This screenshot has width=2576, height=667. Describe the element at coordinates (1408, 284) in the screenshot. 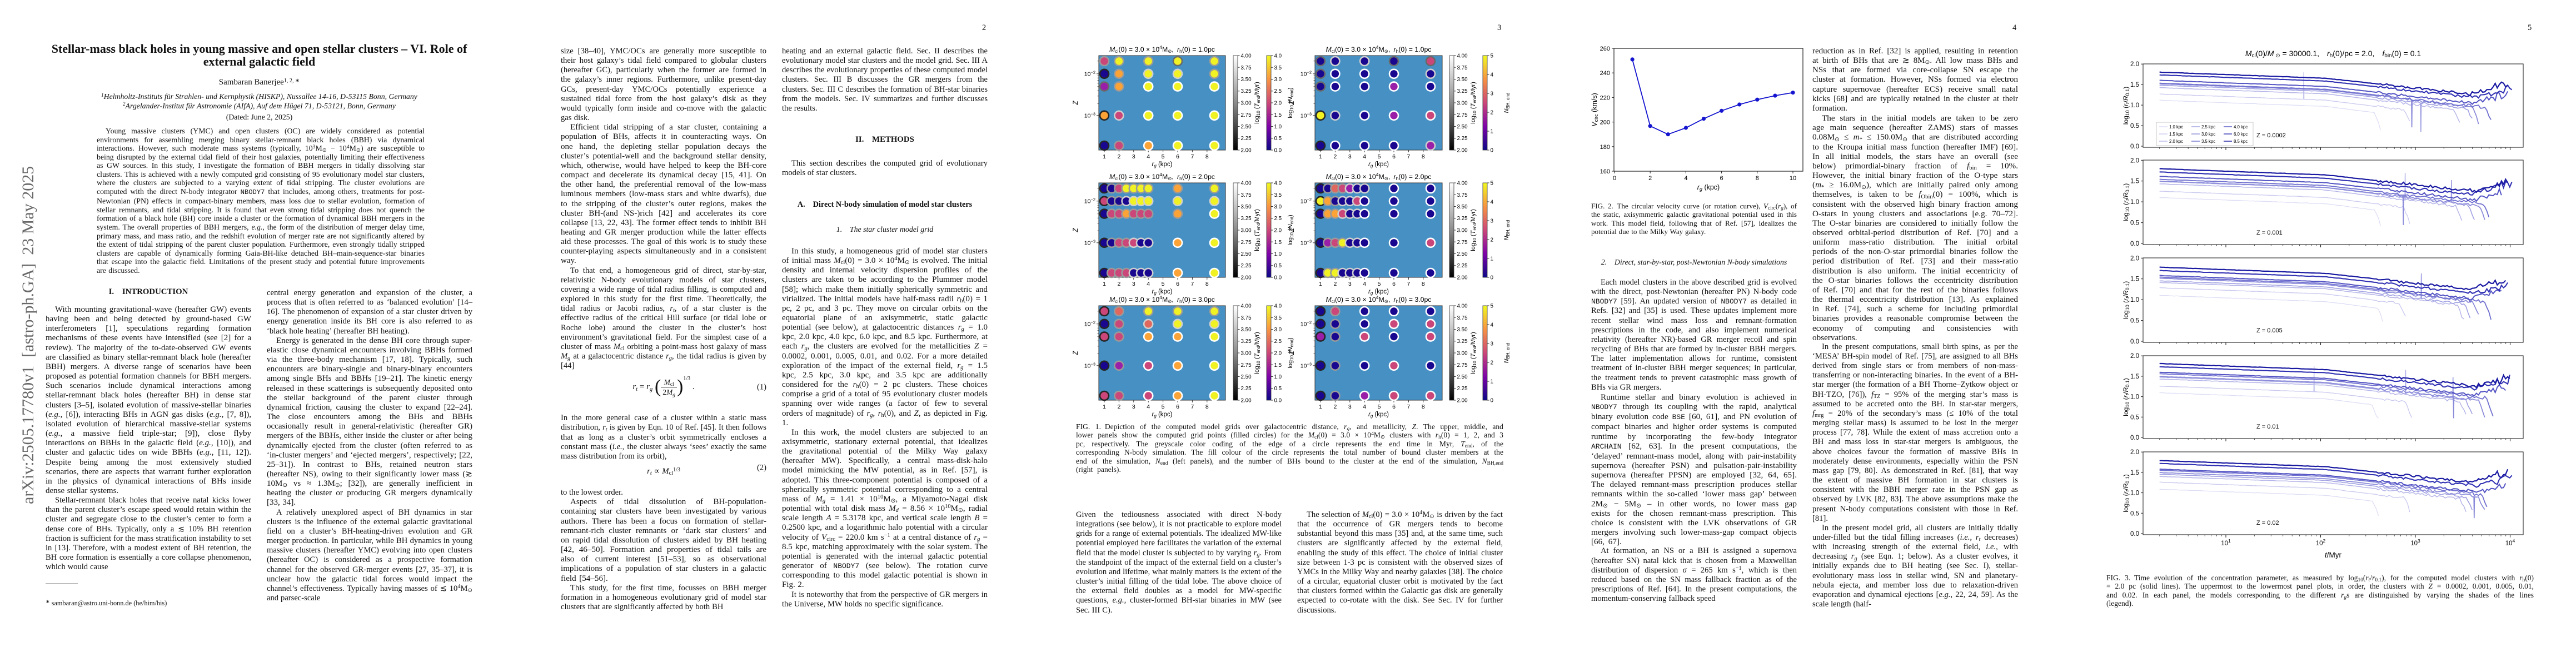

I see `svg-text: 7` at that location.